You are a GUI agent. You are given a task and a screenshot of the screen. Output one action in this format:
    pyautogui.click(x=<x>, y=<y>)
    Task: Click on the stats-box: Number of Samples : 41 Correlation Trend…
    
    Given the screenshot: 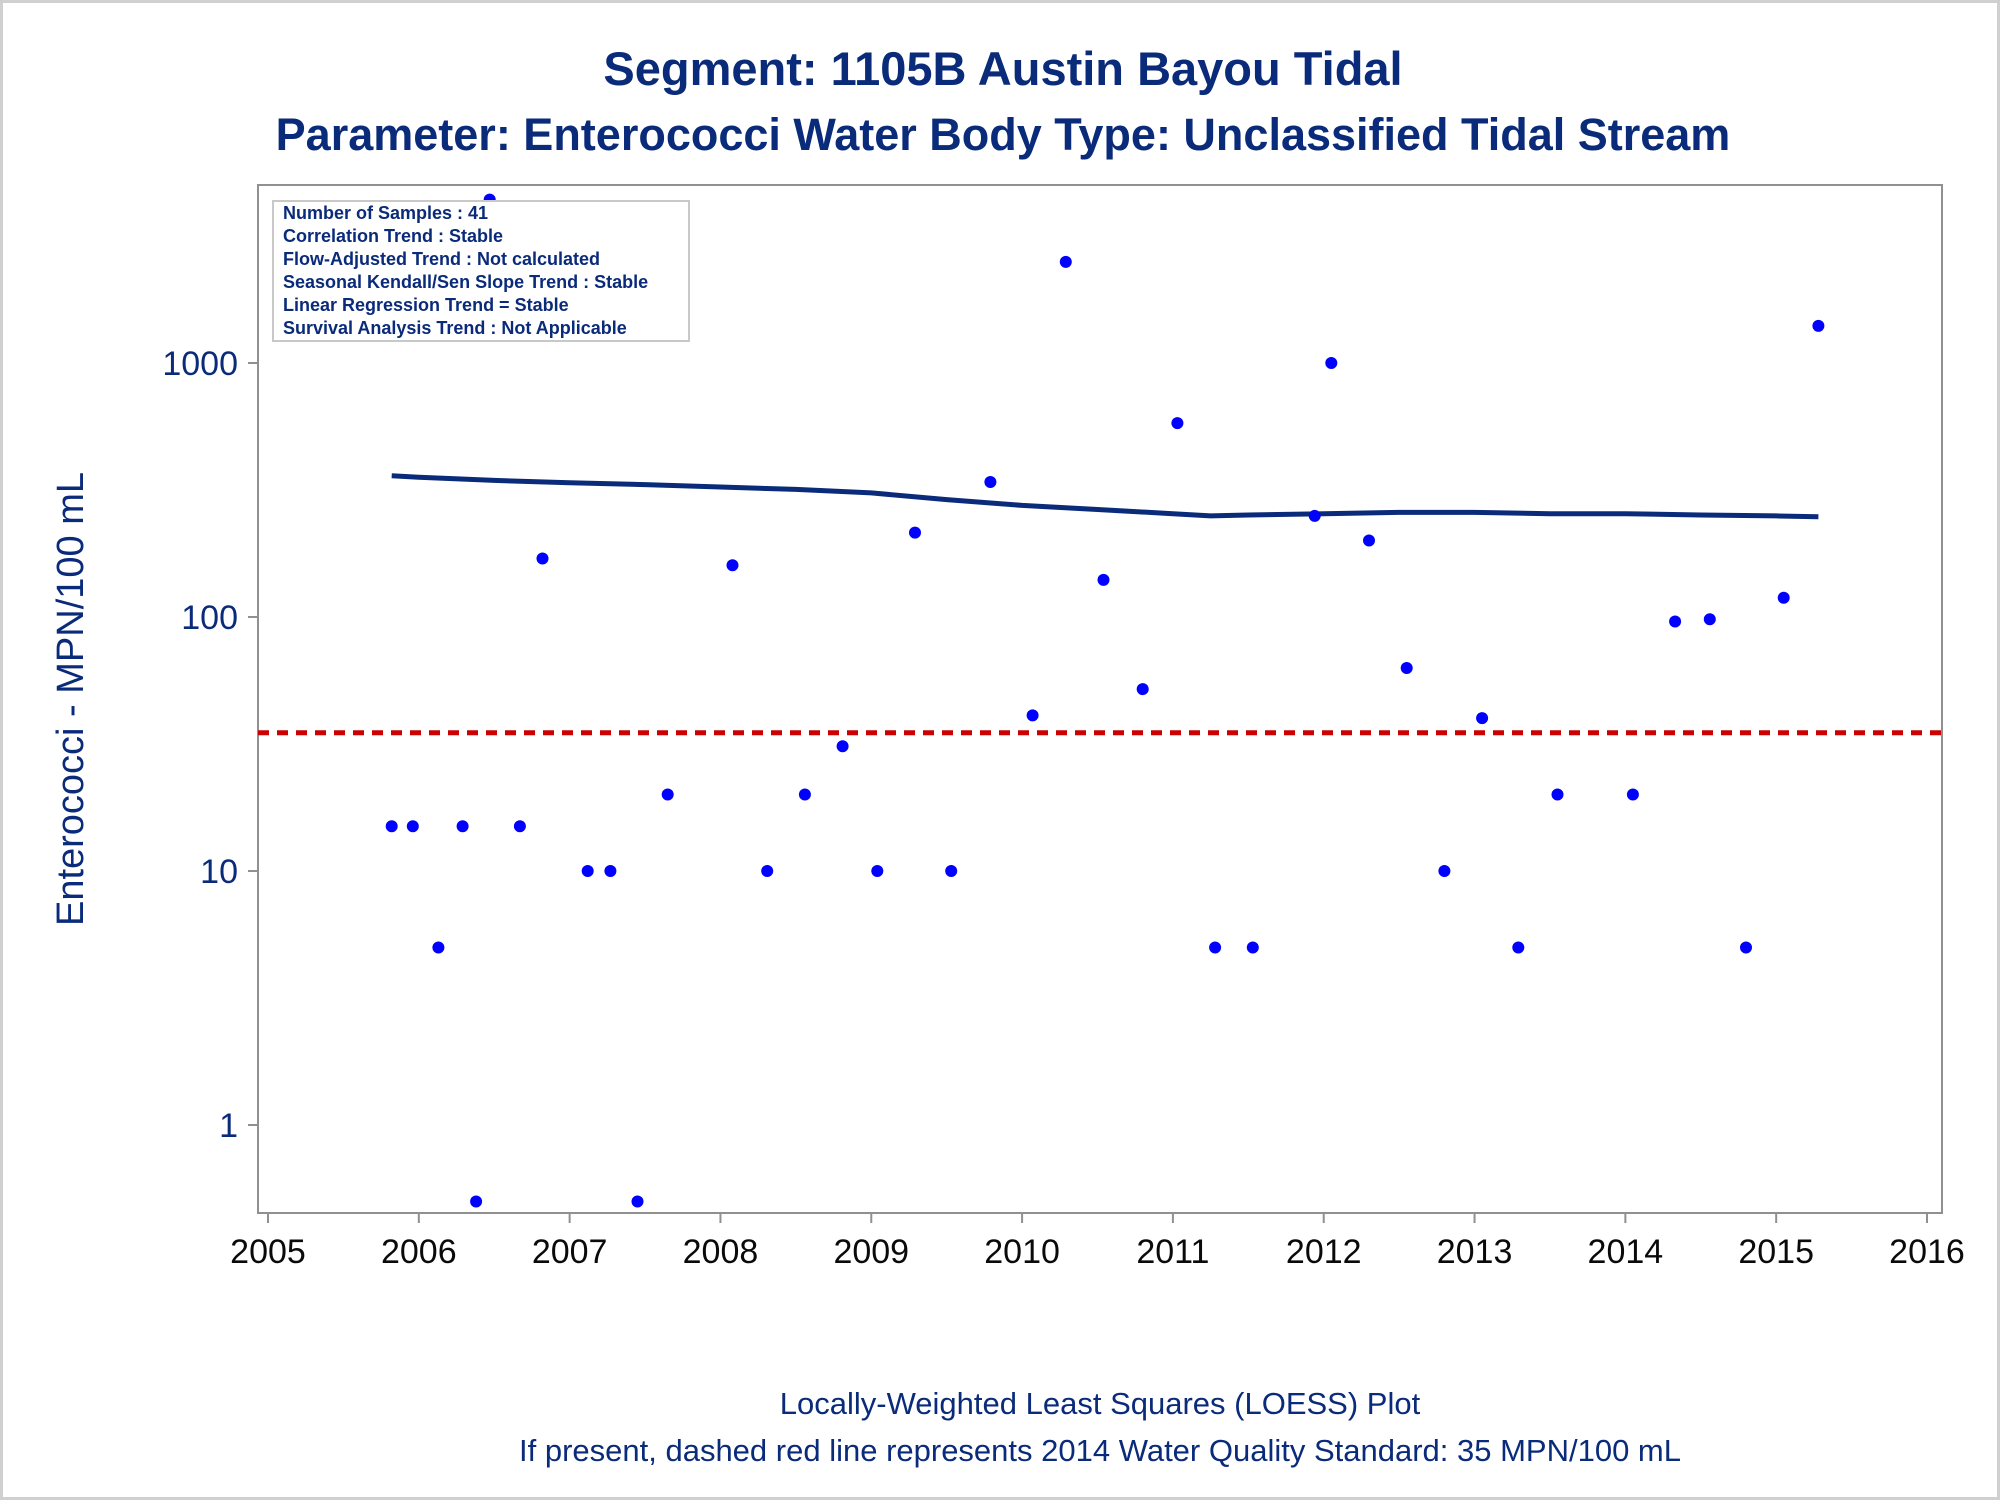 What is the action you would take?
    pyautogui.click(x=481, y=271)
    